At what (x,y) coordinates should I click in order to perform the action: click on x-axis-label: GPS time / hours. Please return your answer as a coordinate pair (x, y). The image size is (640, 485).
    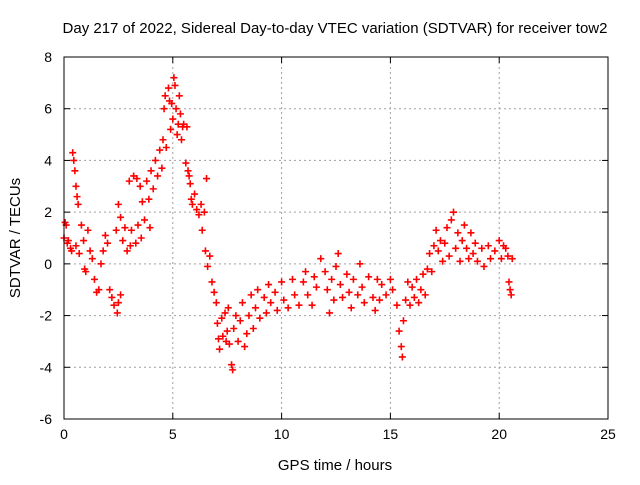
    Looking at the image, I should click on (335, 465).